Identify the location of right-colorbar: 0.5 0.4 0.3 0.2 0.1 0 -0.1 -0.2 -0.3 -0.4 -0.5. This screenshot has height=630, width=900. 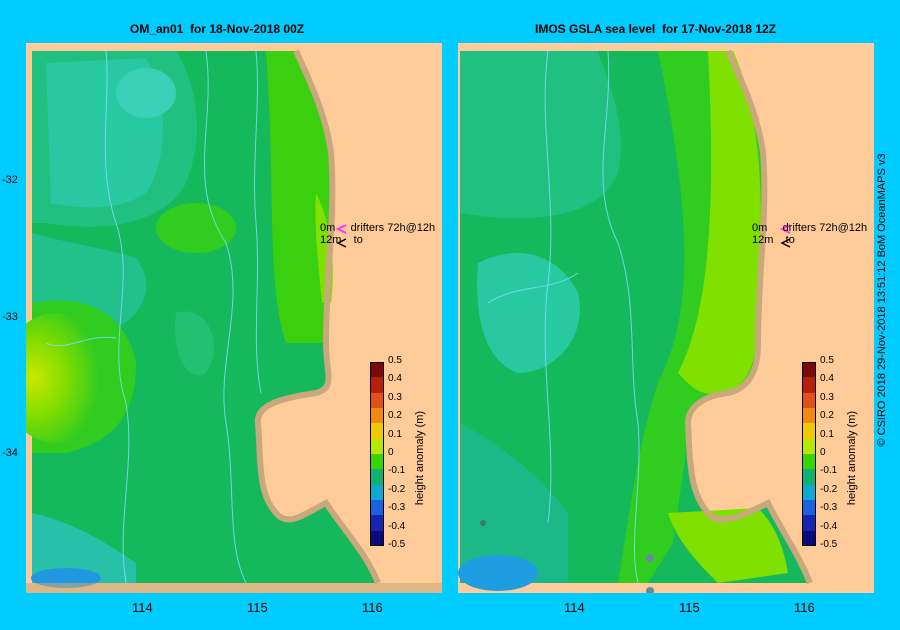
(819, 452).